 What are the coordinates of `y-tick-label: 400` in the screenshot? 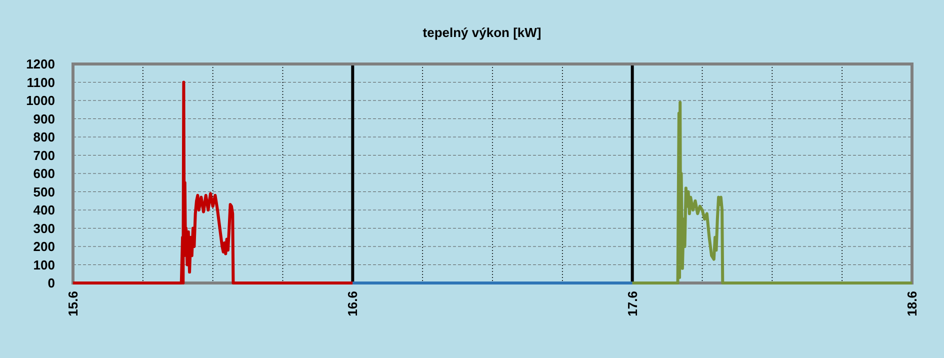 It's located at (44, 210).